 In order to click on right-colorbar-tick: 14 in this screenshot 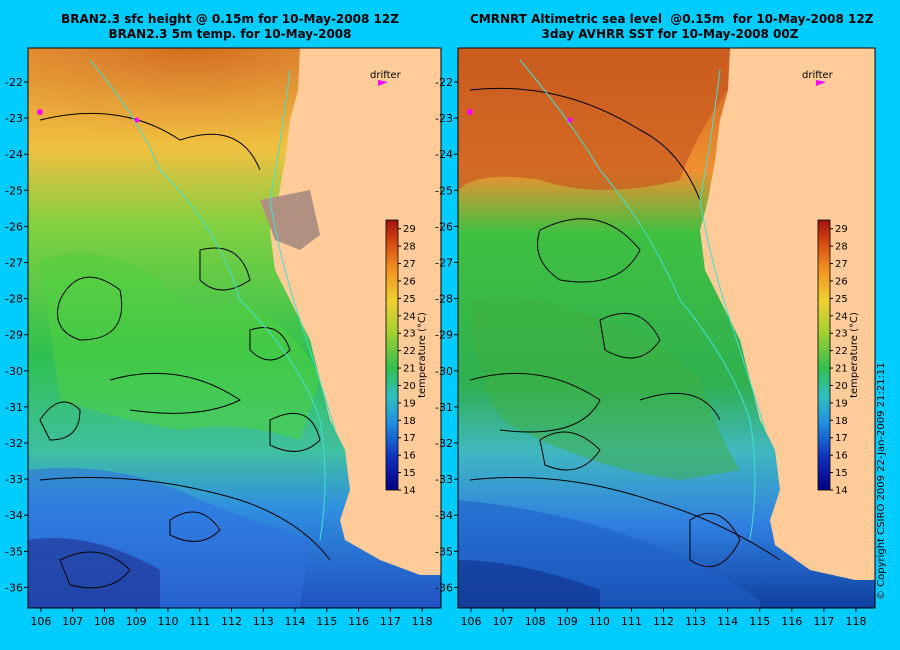, I will do `click(841, 491)`.